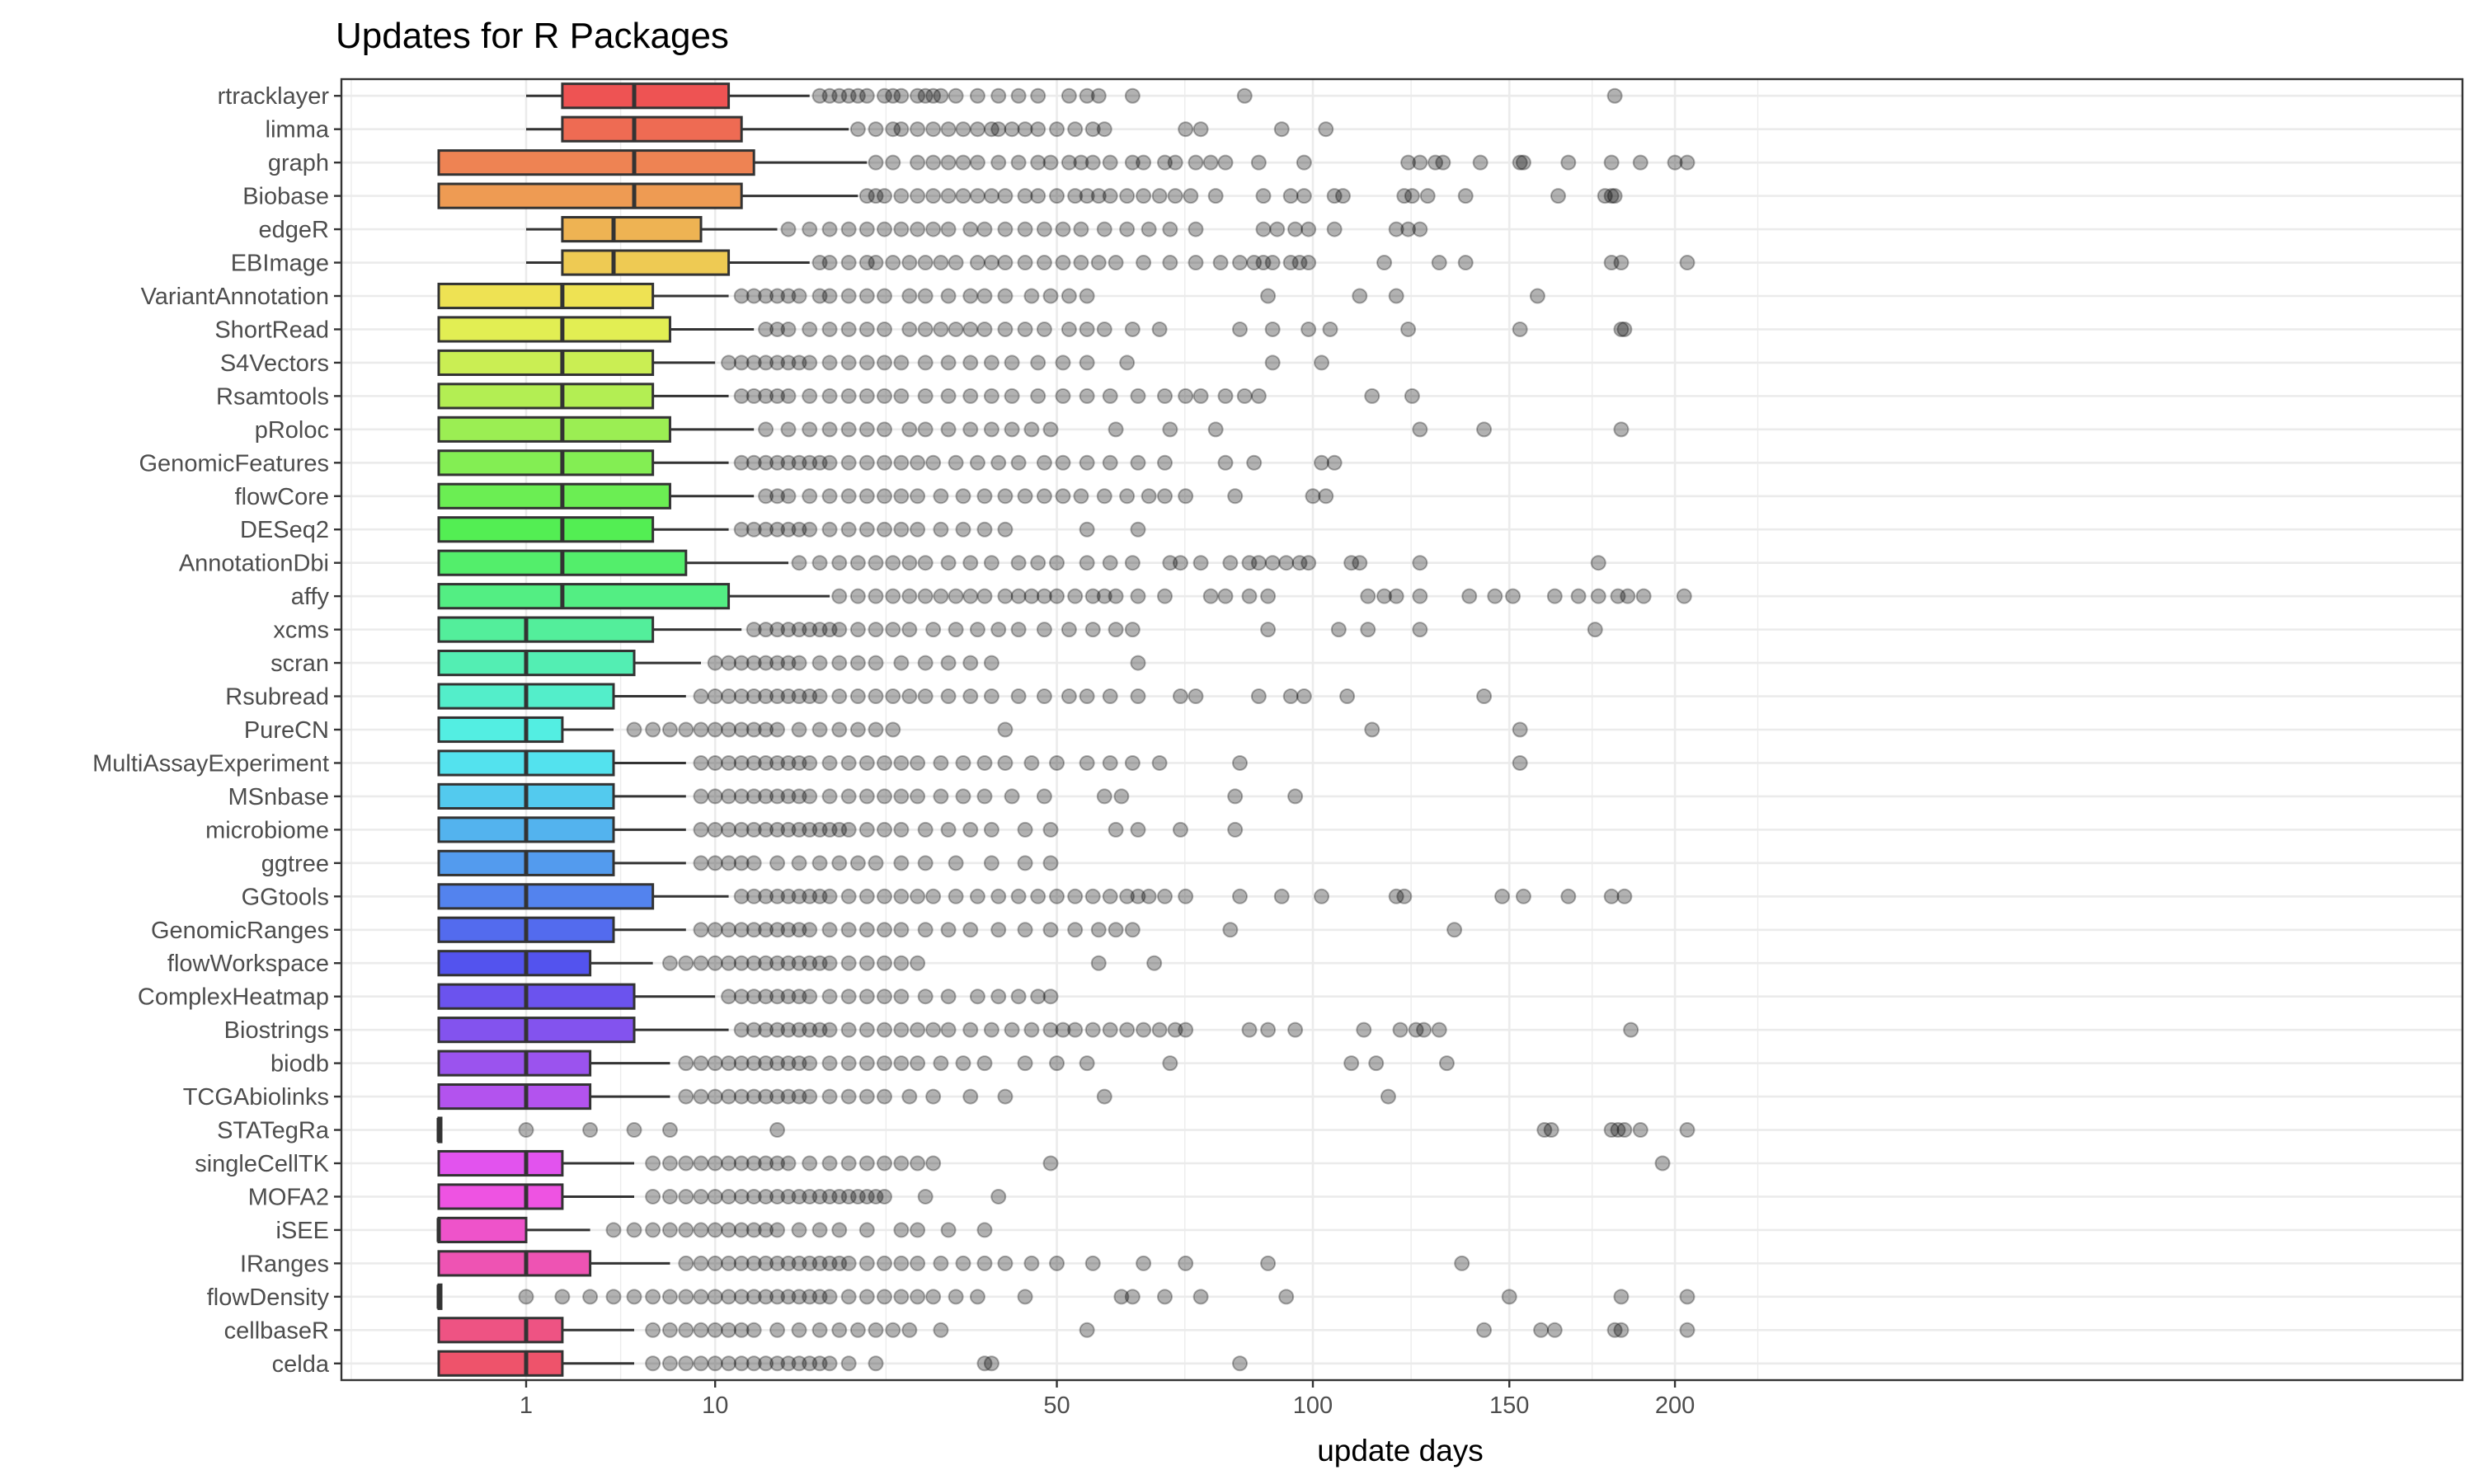  What do you see at coordinates (302, 1231) in the screenshot?
I see `y-tick-label: iSEE` at bounding box center [302, 1231].